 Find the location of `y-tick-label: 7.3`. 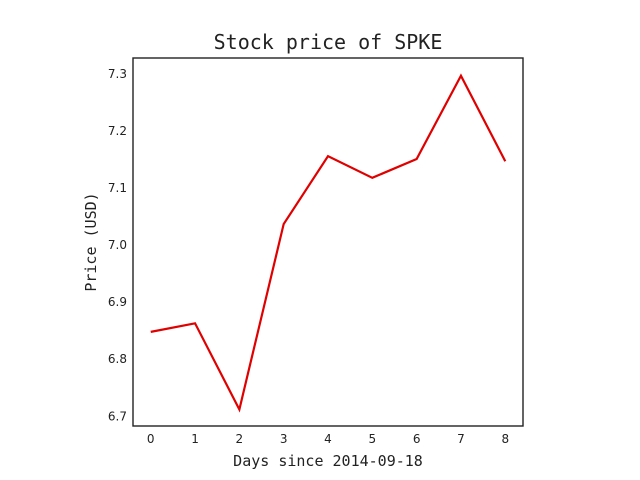

y-tick-label: 7.3 is located at coordinates (117, 74).